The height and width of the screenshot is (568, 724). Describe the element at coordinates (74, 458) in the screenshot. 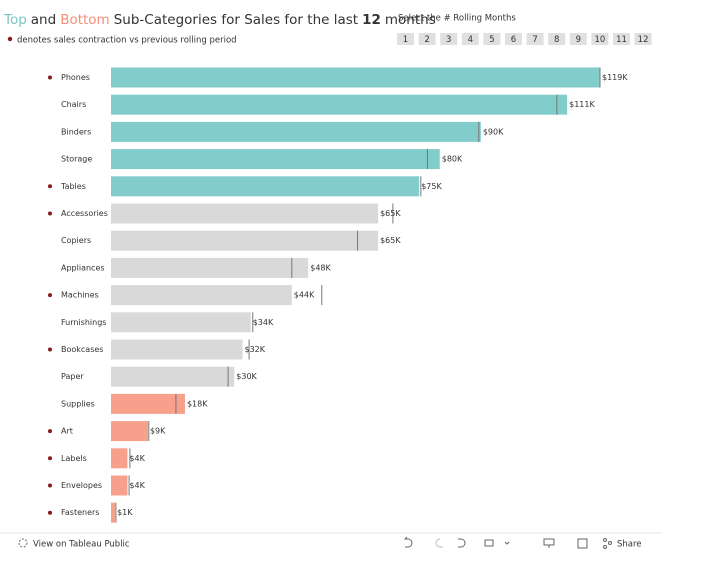

I see `category-label: Labels` at that location.